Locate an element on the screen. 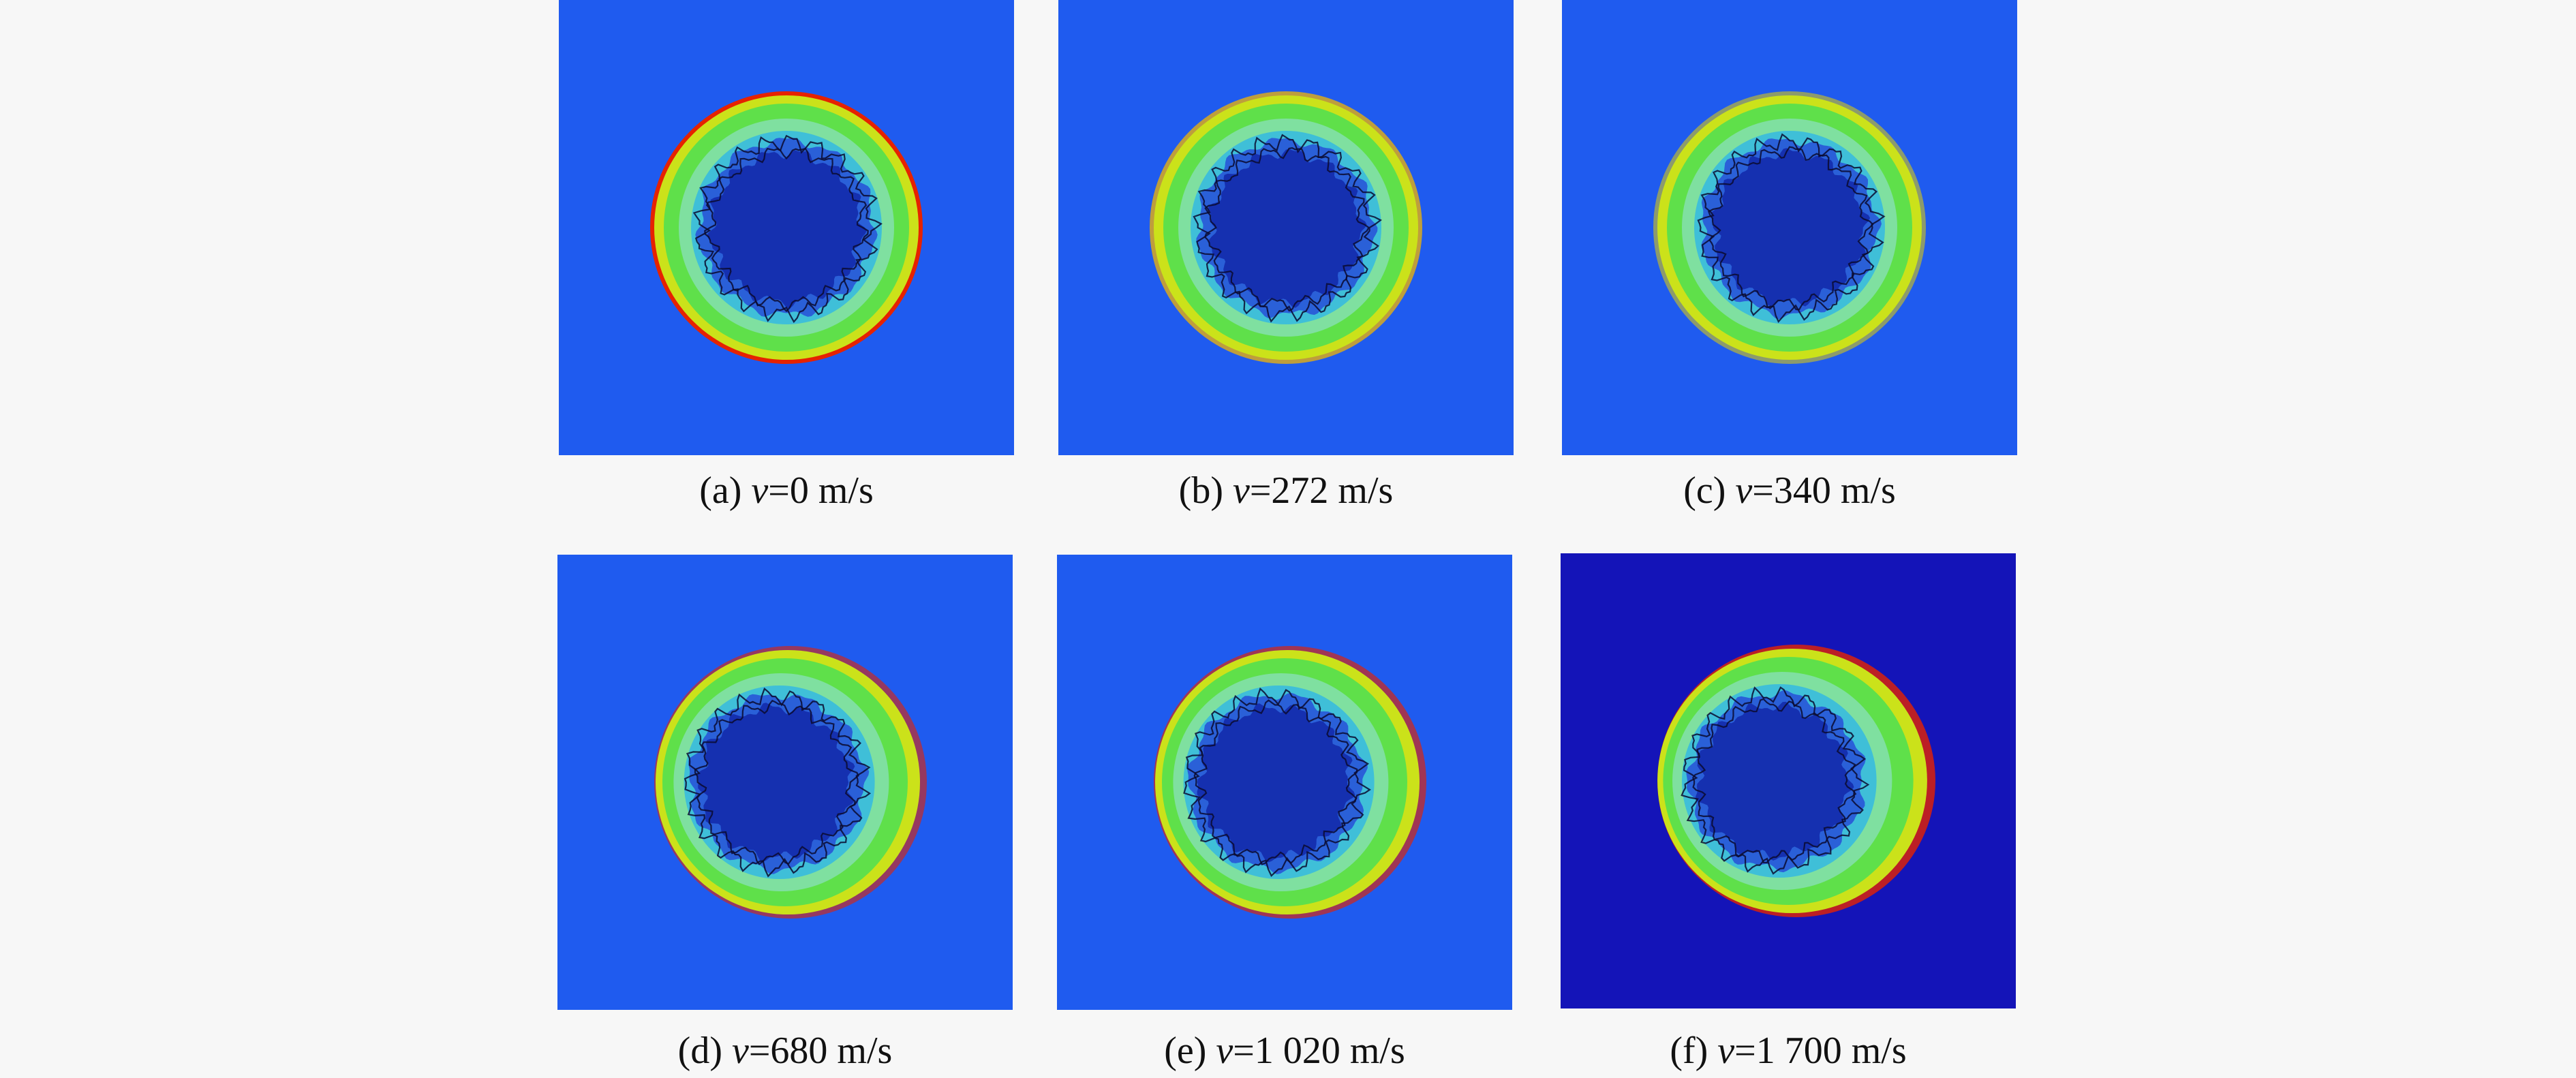 Image resolution: width=2576 pixels, height=1078 pixels. caption-c-variable: v is located at coordinates (1744, 490).